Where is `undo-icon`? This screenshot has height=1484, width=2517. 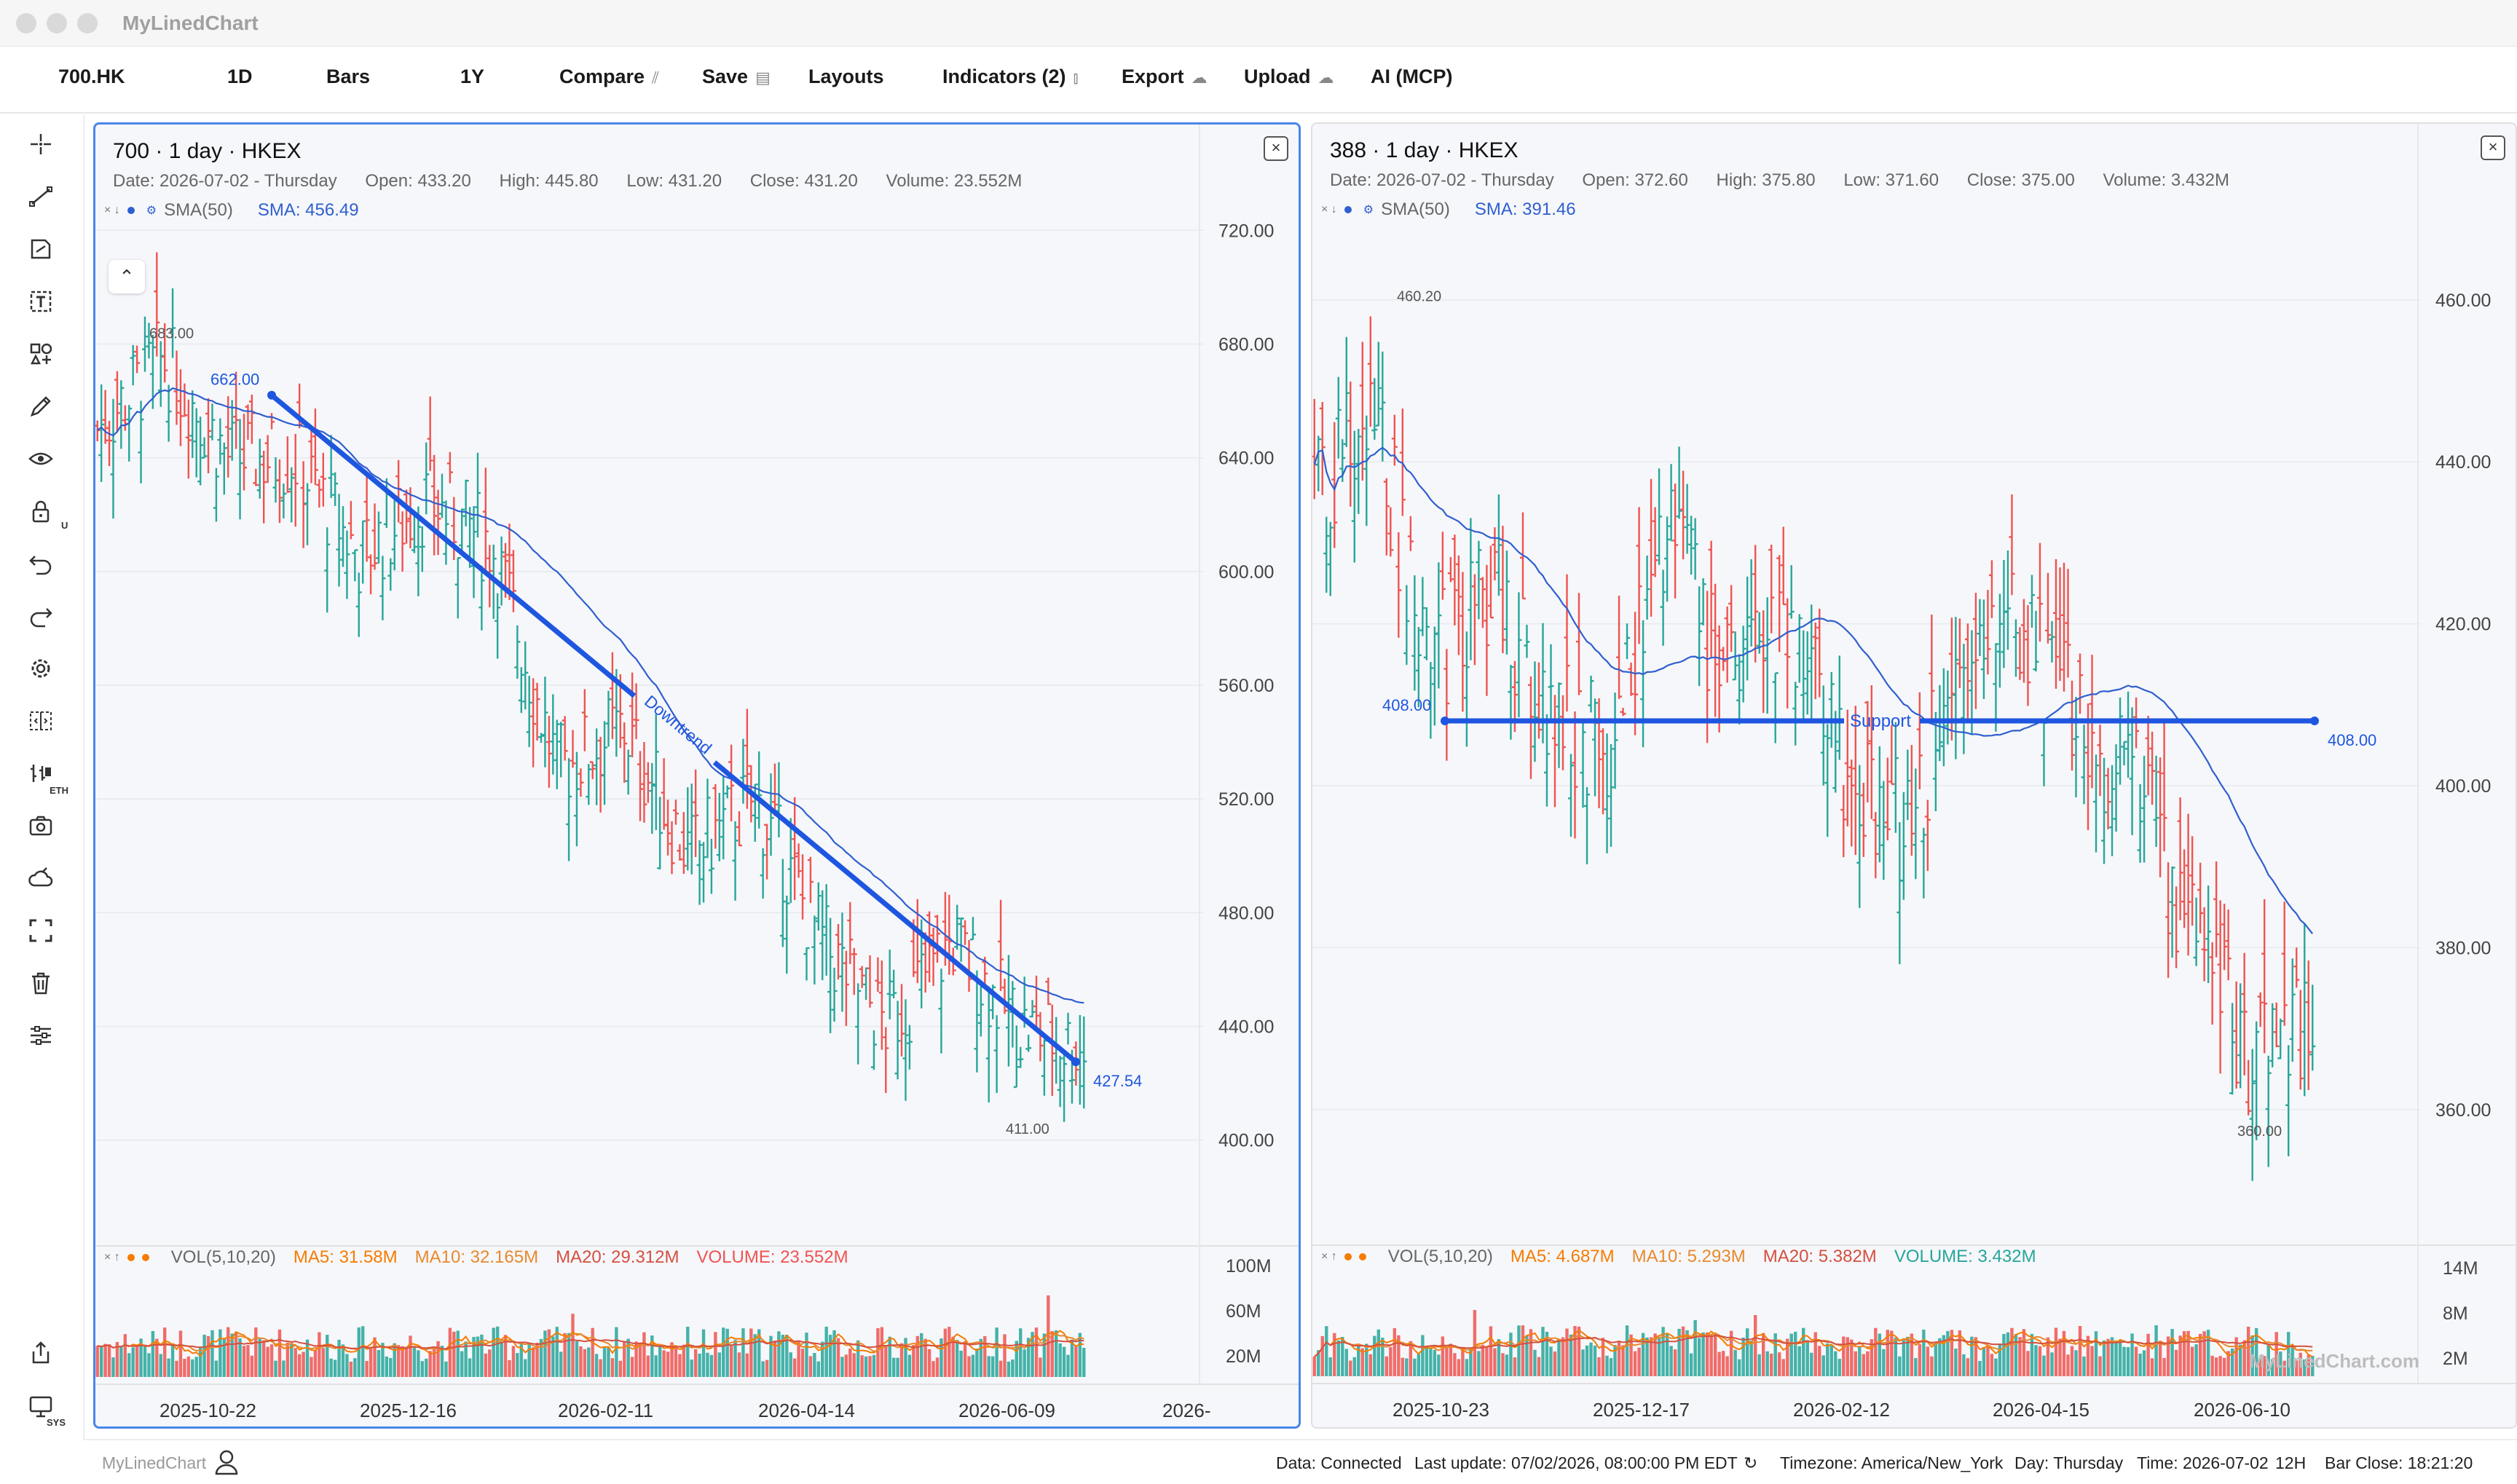
undo-icon is located at coordinates (40, 563).